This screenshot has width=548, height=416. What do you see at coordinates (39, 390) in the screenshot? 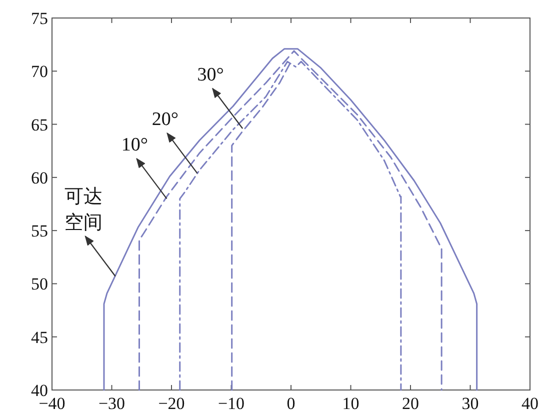
I see `y-tick-label: 40` at bounding box center [39, 390].